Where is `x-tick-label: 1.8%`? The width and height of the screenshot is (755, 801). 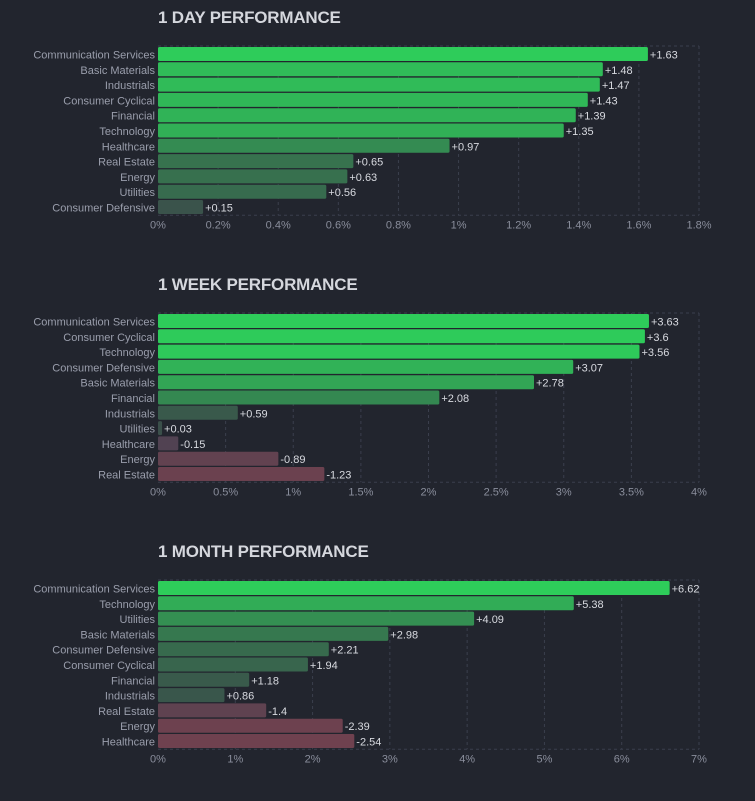
x-tick-label: 1.8% is located at coordinates (698, 225).